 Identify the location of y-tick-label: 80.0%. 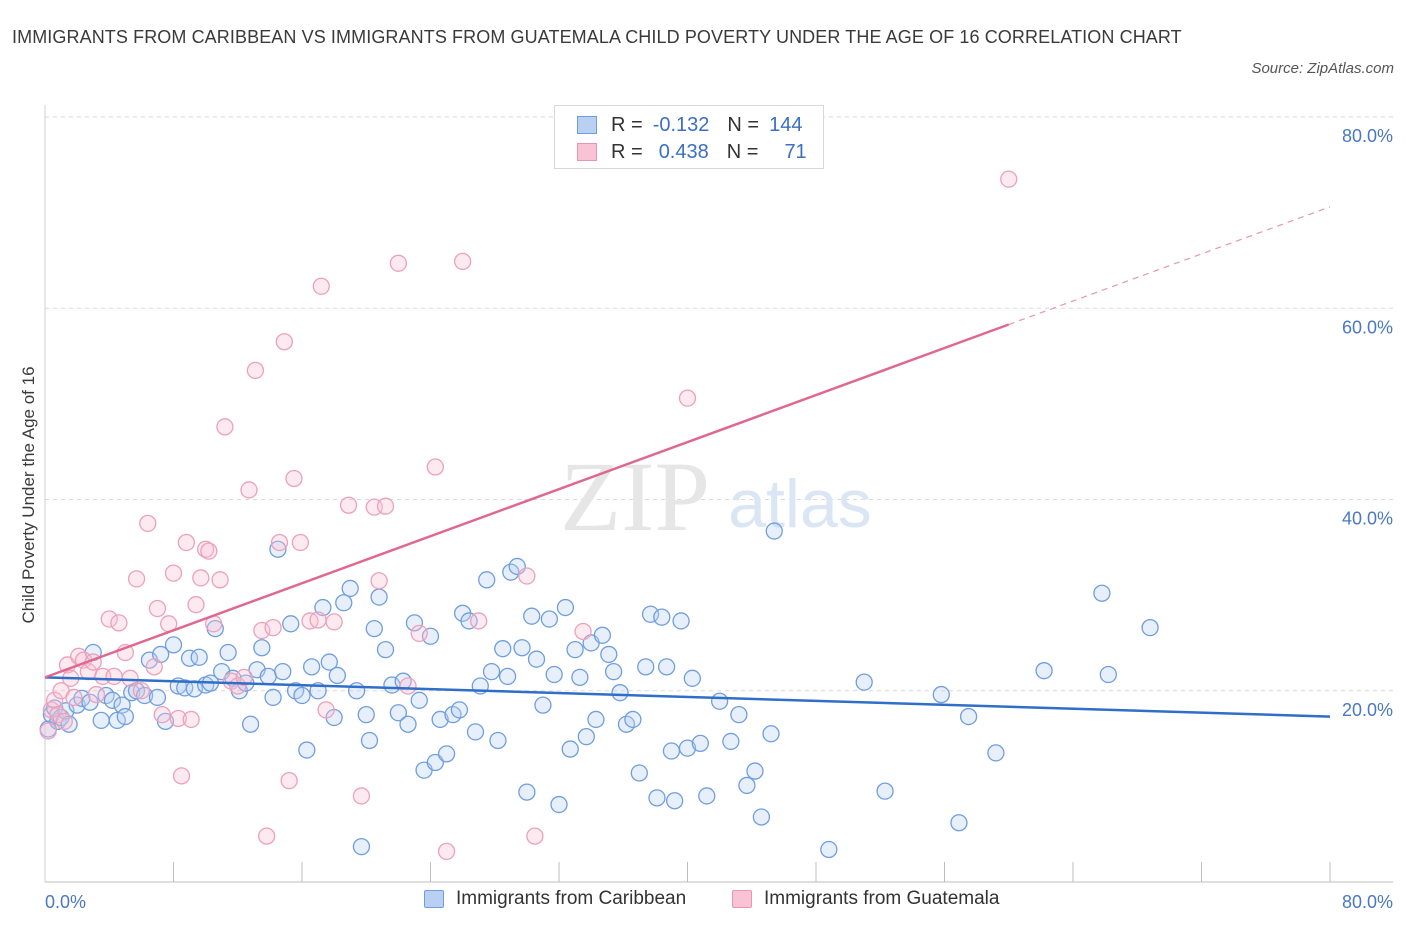
(1367, 136).